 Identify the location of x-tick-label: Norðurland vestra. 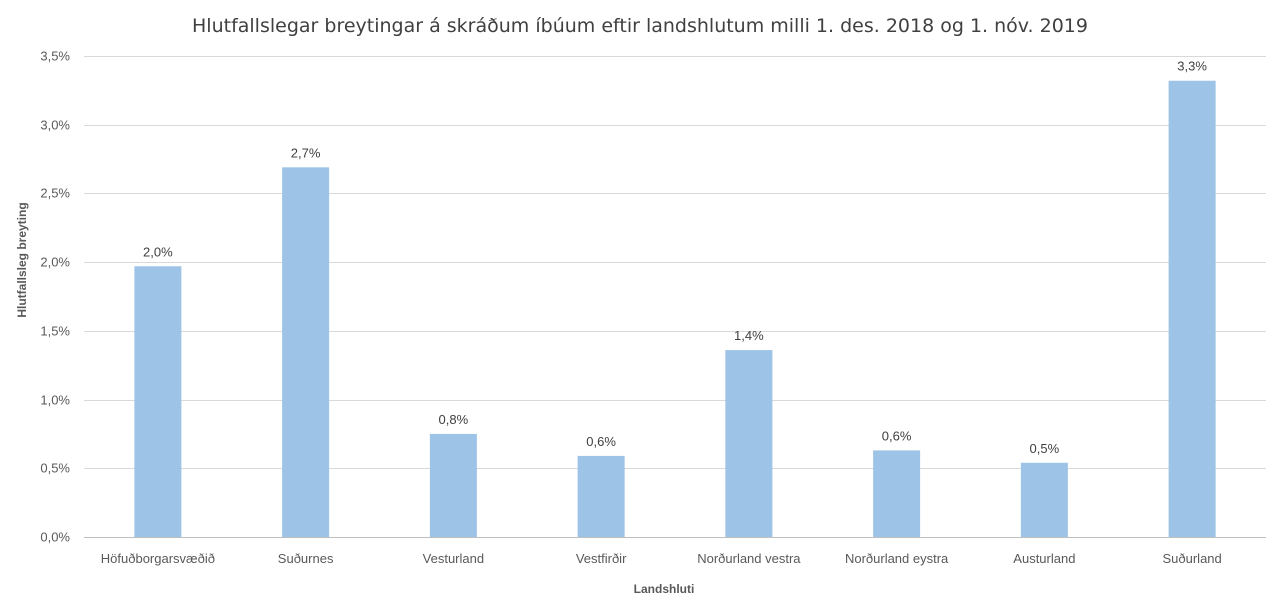
(749, 558).